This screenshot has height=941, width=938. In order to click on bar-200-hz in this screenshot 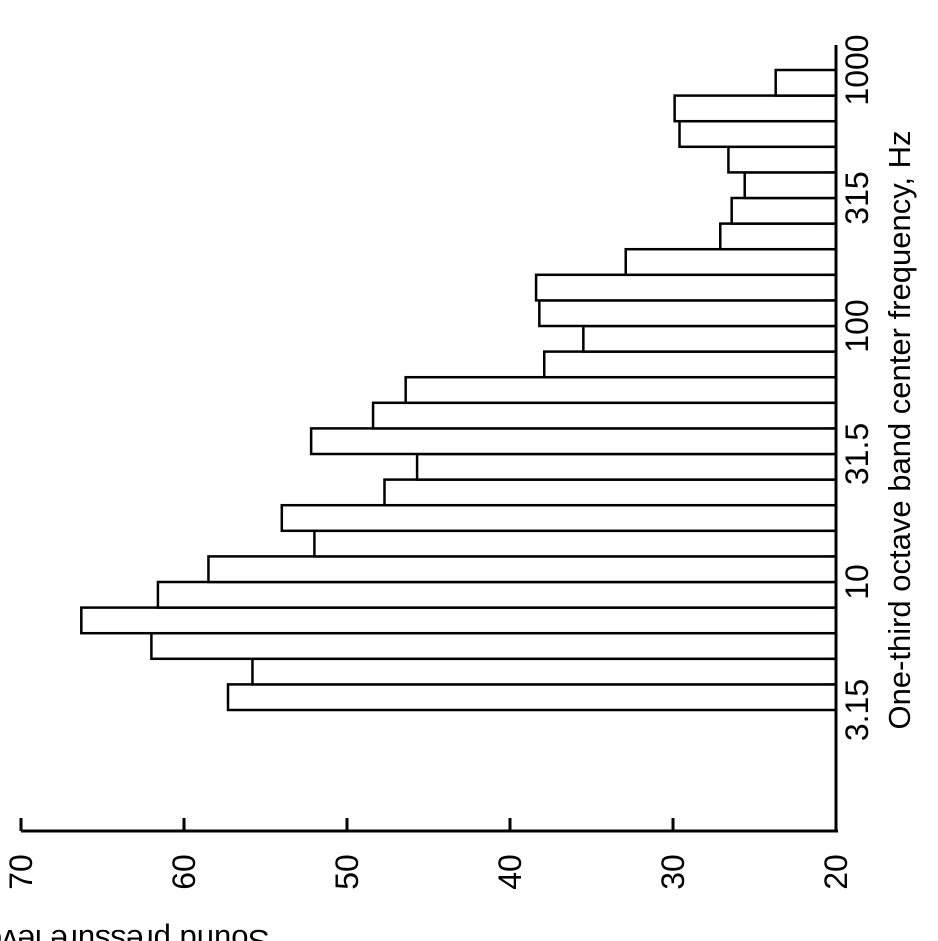, I will do `click(778, 236)`.